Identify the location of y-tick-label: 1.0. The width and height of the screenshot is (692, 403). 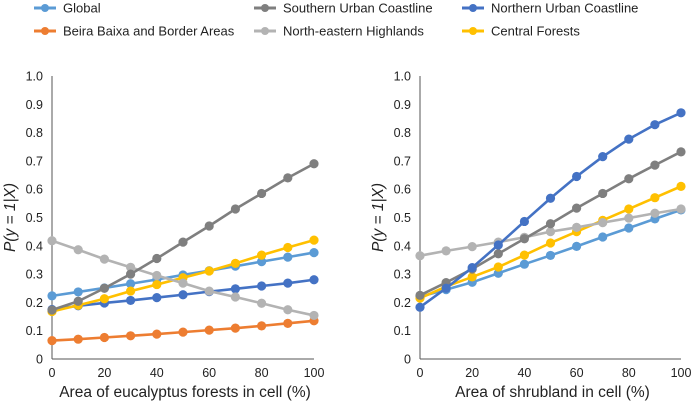
(34, 77).